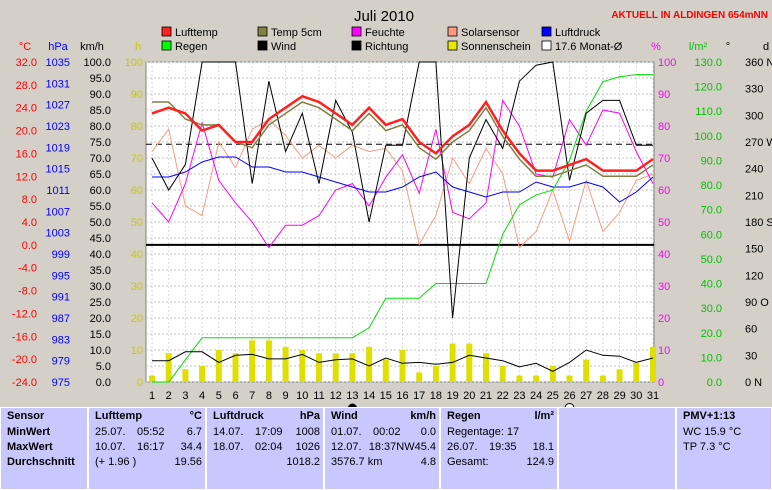 Image resolution: width=772 pixels, height=490 pixels. Describe the element at coordinates (191, 447) in the screenshot. I see `lufttemp-max-value: 34.4` at that location.